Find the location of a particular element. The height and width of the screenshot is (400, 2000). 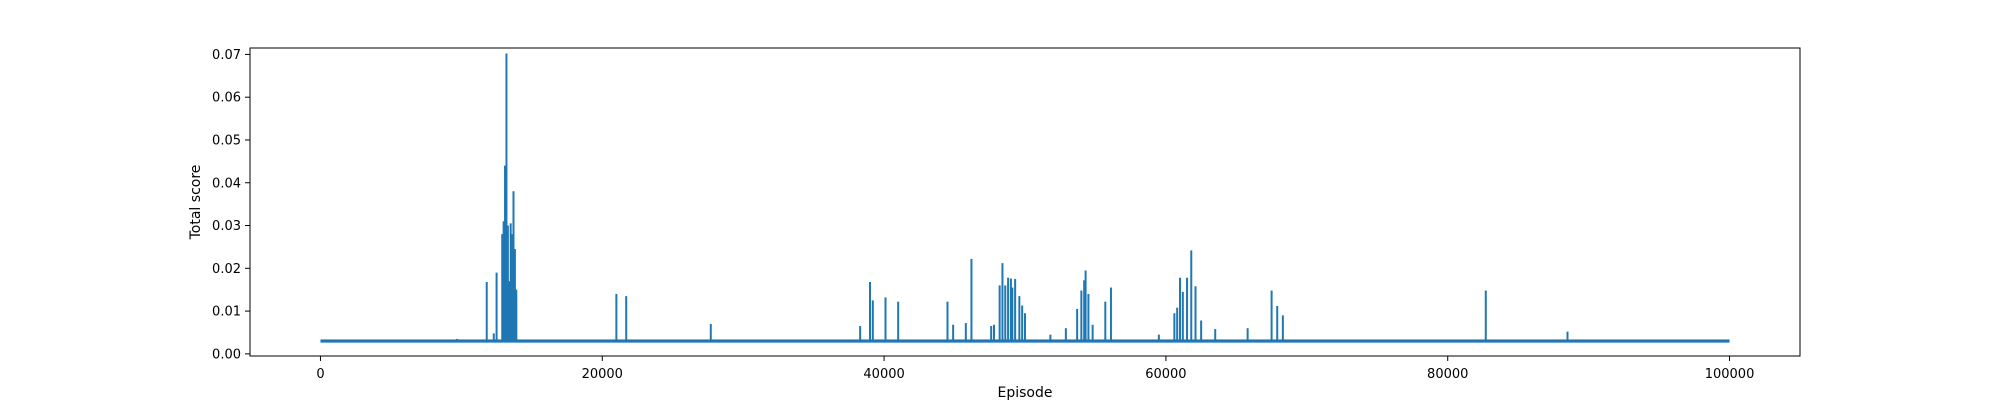

x-tick-label: 100000 is located at coordinates (1730, 374).